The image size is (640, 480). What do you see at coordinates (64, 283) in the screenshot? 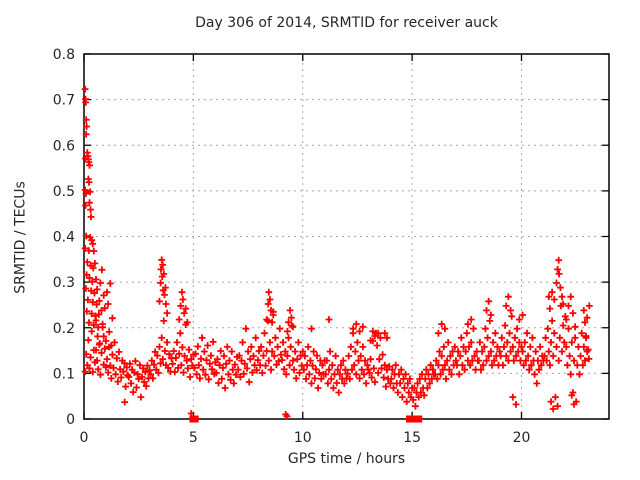
I see `y-tick-label: 0.3` at bounding box center [64, 283].